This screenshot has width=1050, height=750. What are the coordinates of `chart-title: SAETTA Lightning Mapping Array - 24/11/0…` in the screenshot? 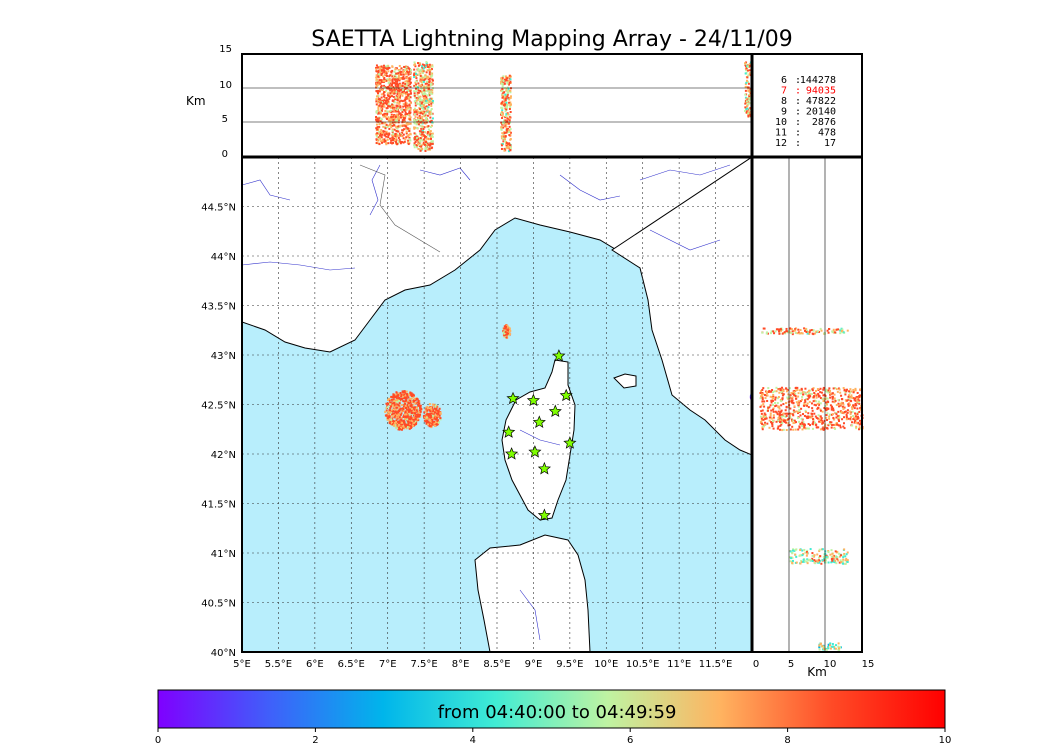 It's located at (551, 39).